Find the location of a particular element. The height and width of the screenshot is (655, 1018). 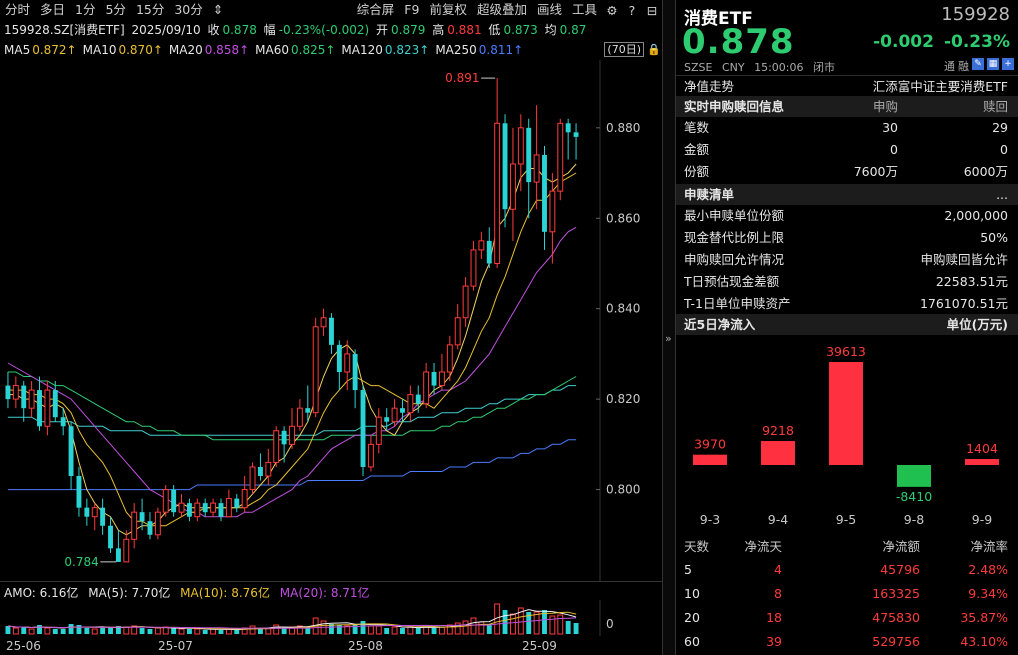

add-icon: + is located at coordinates (1008, 64).